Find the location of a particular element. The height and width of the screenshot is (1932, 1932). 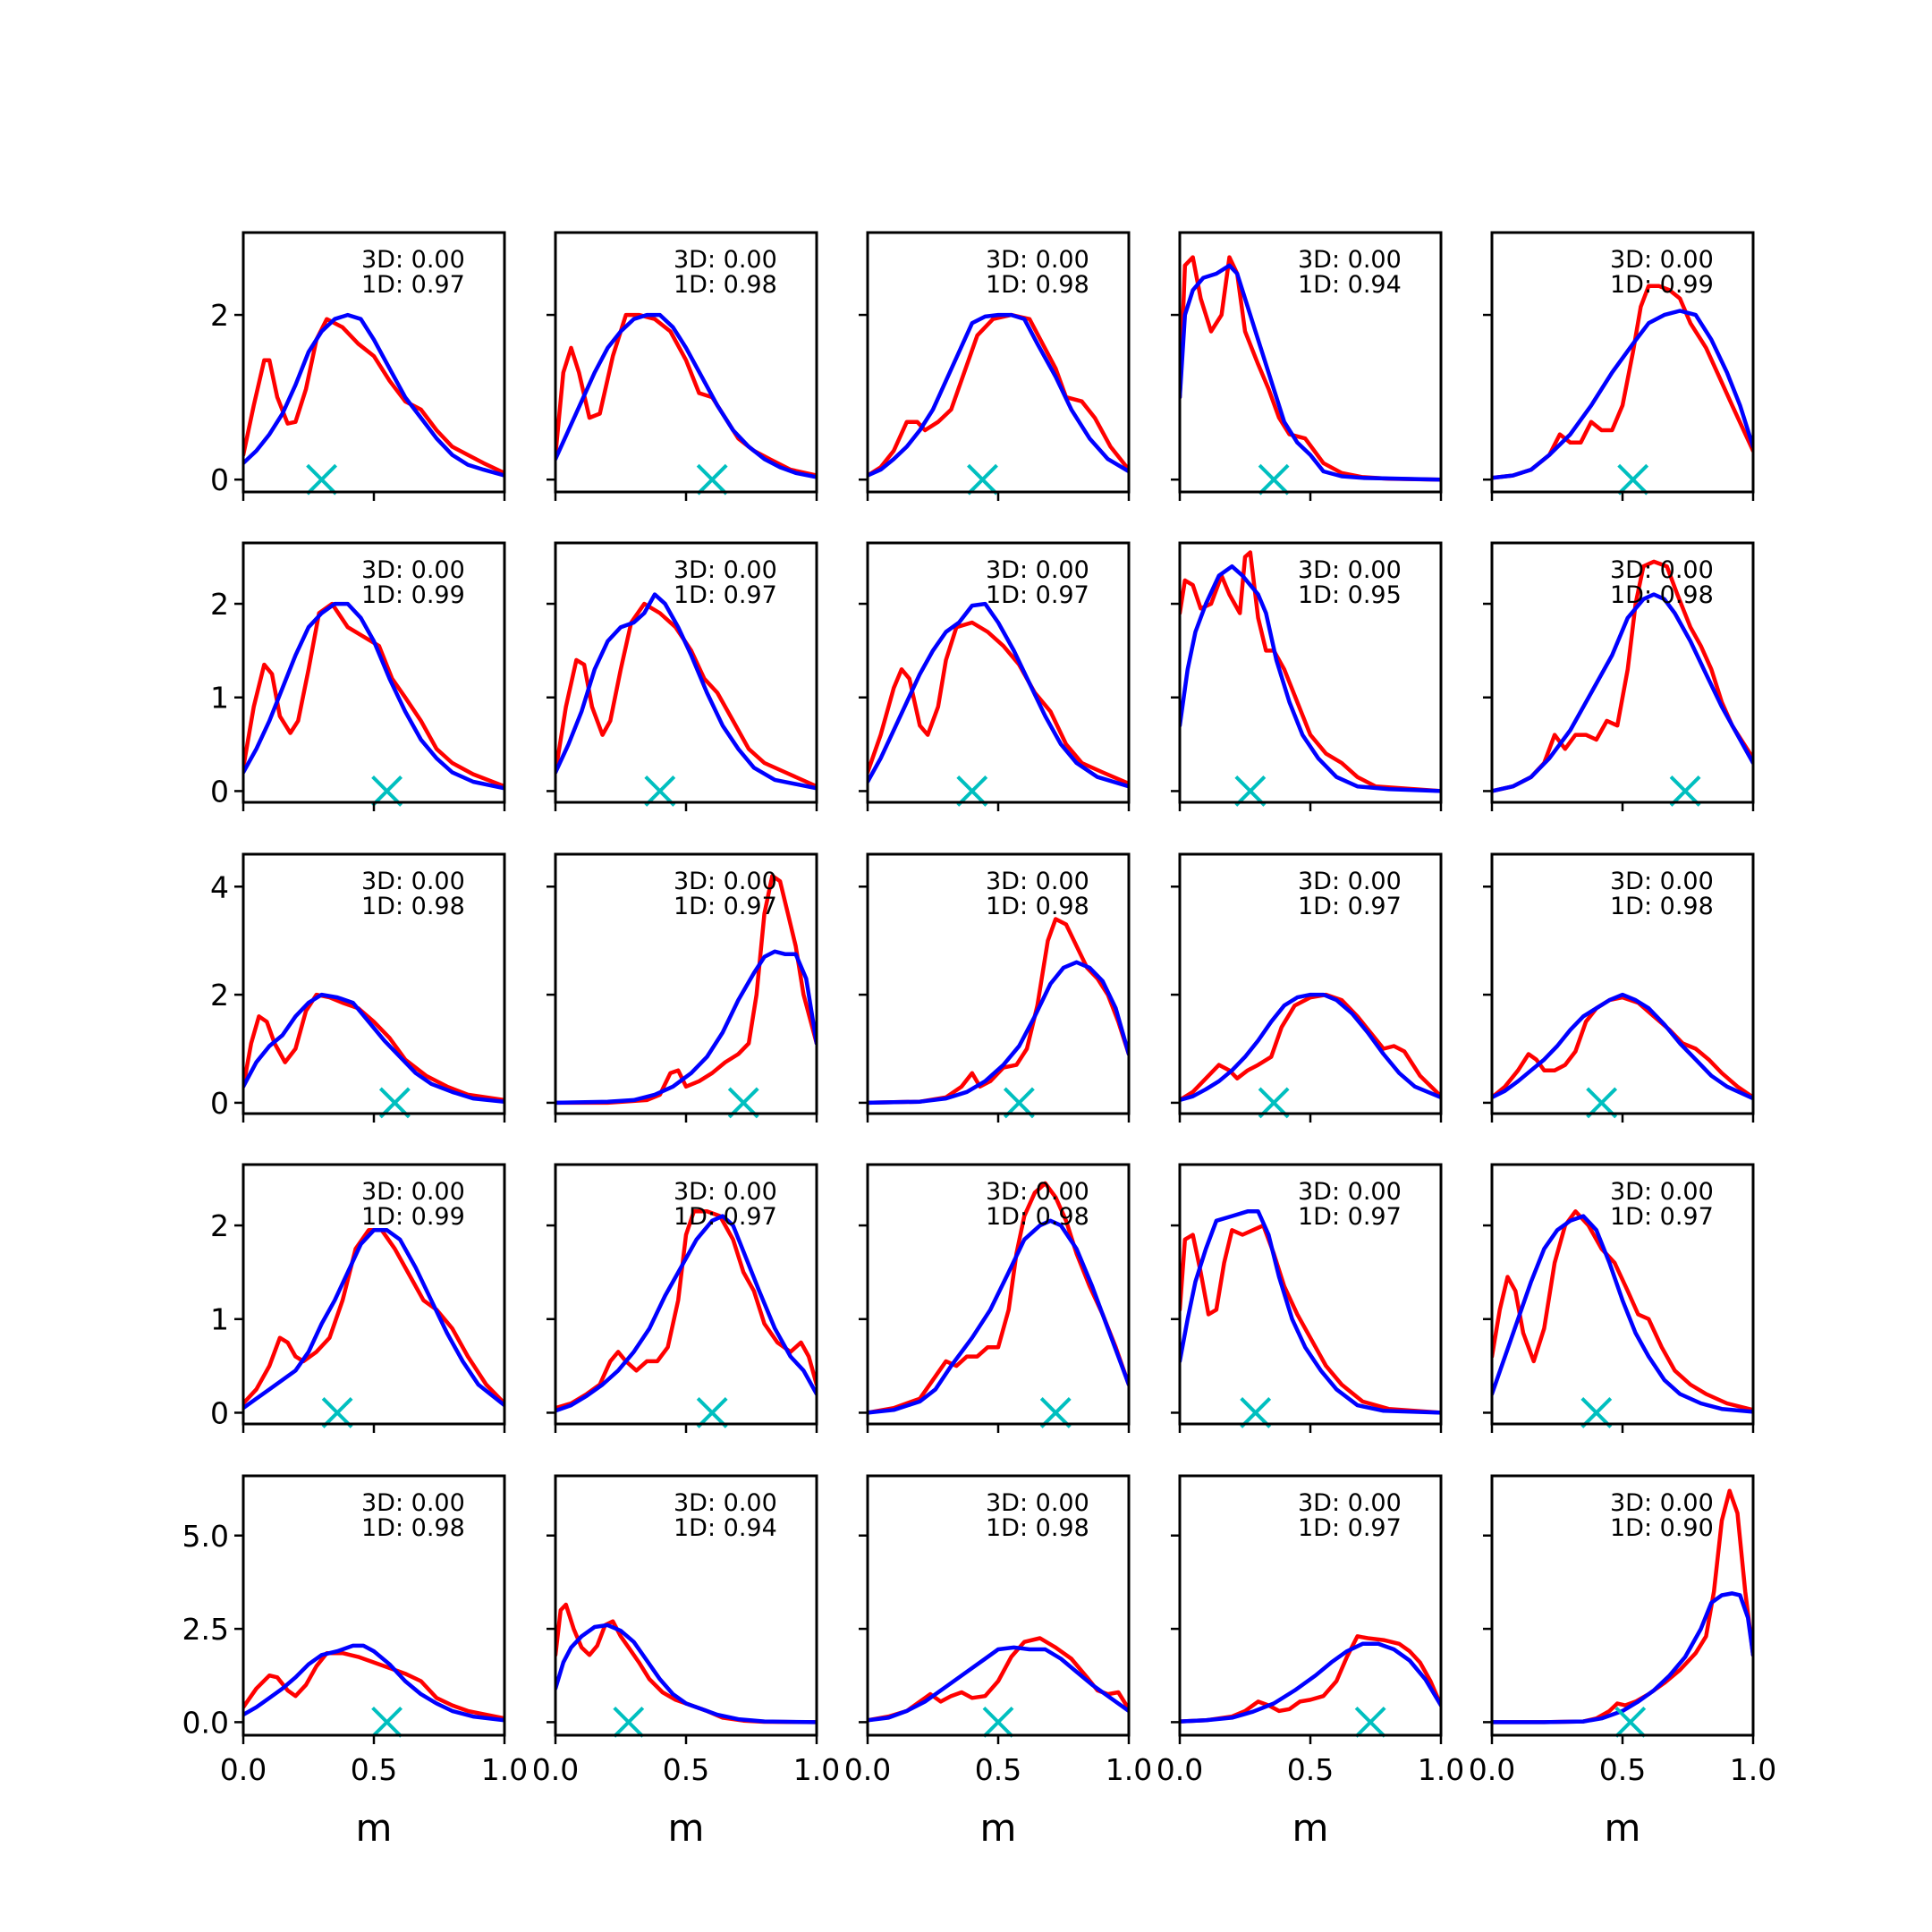

annotation-1d: 1D: 0.90 is located at coordinates (1662, 1528).